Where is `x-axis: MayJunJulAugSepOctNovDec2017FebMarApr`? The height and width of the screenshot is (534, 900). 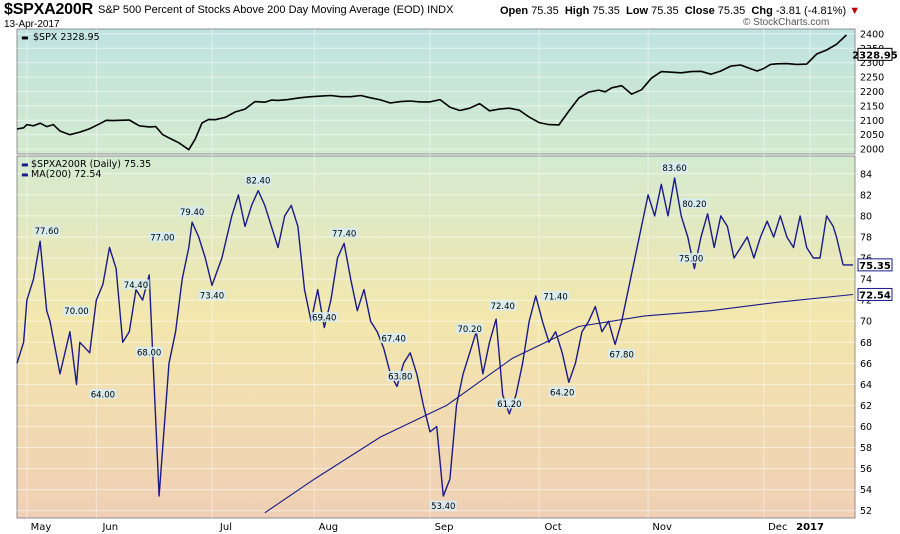 x-axis: MayJunJulAugSepOctNovDec2017FebMarApr is located at coordinates (427, 527).